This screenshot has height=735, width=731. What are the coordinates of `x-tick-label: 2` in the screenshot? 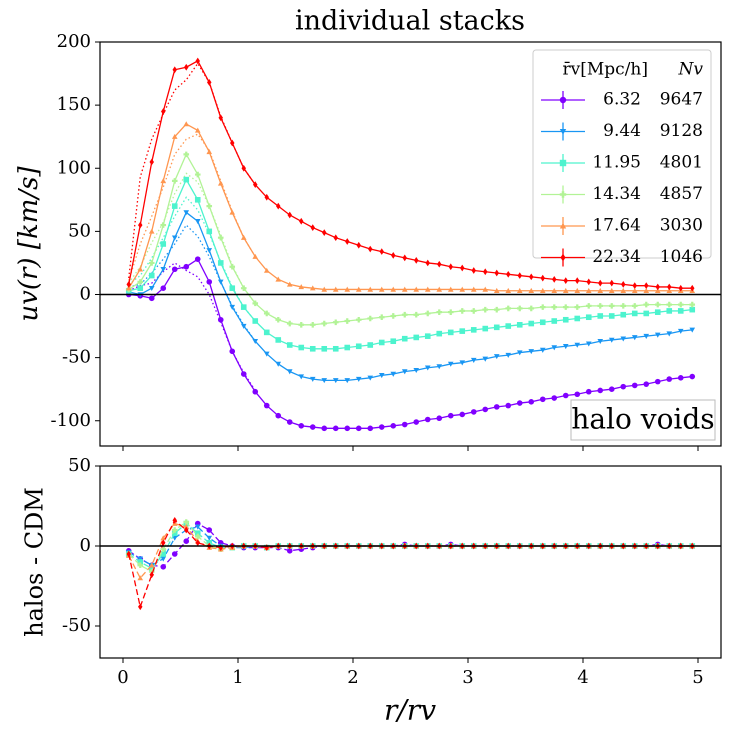 It's located at (352, 677).